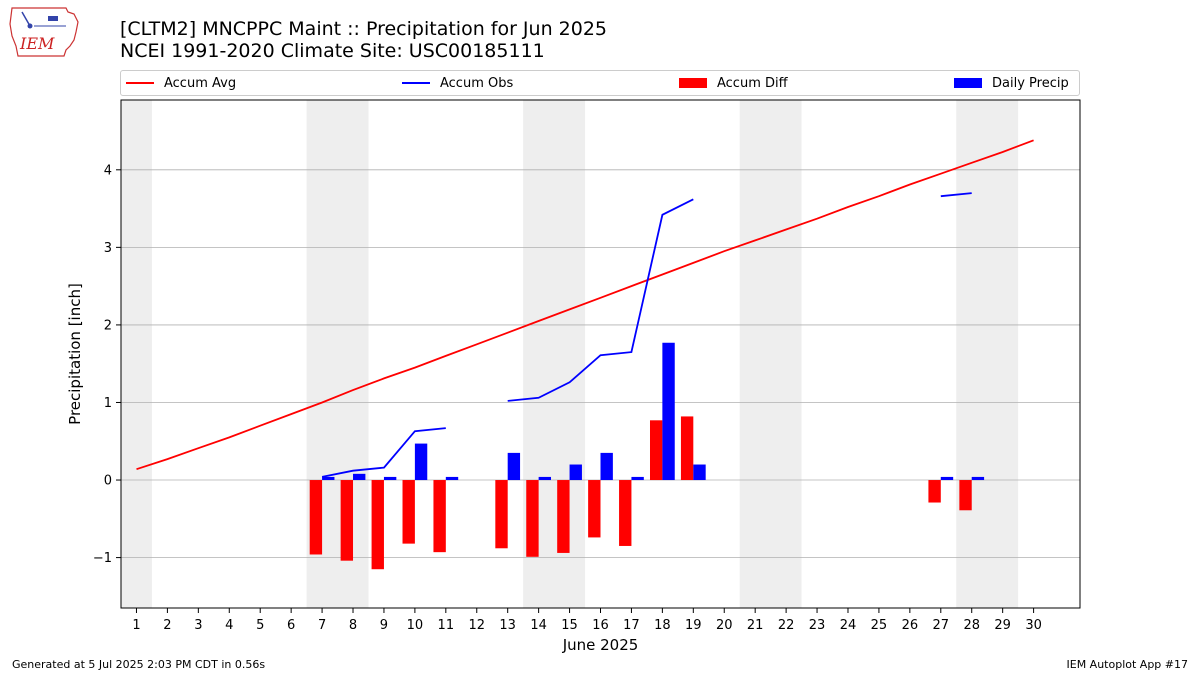 The width and height of the screenshot is (1200, 675). I want to click on legend-label-accum-avg: Accum Avg, so click(200, 83).